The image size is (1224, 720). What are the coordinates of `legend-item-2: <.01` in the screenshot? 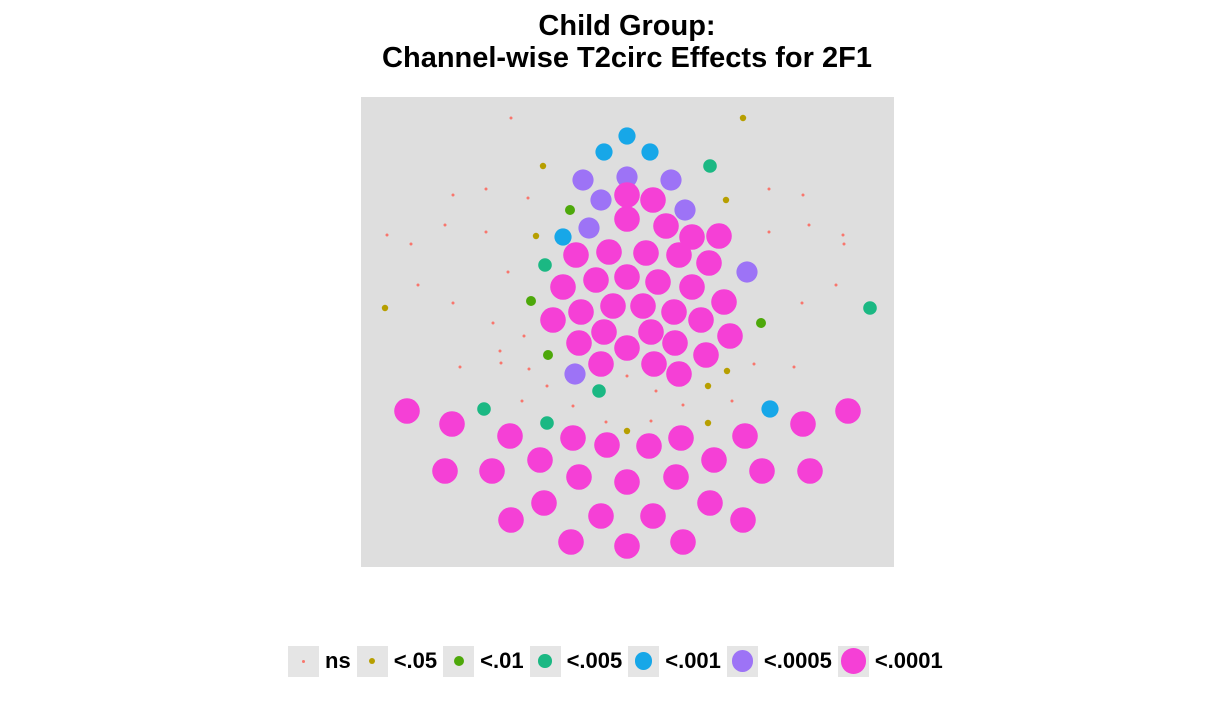 It's located at (483, 661).